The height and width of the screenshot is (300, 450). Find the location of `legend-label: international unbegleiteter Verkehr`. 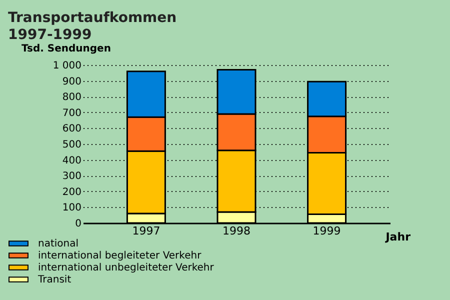

legend-label: international unbegleiteter Verkehr is located at coordinates (126, 268).